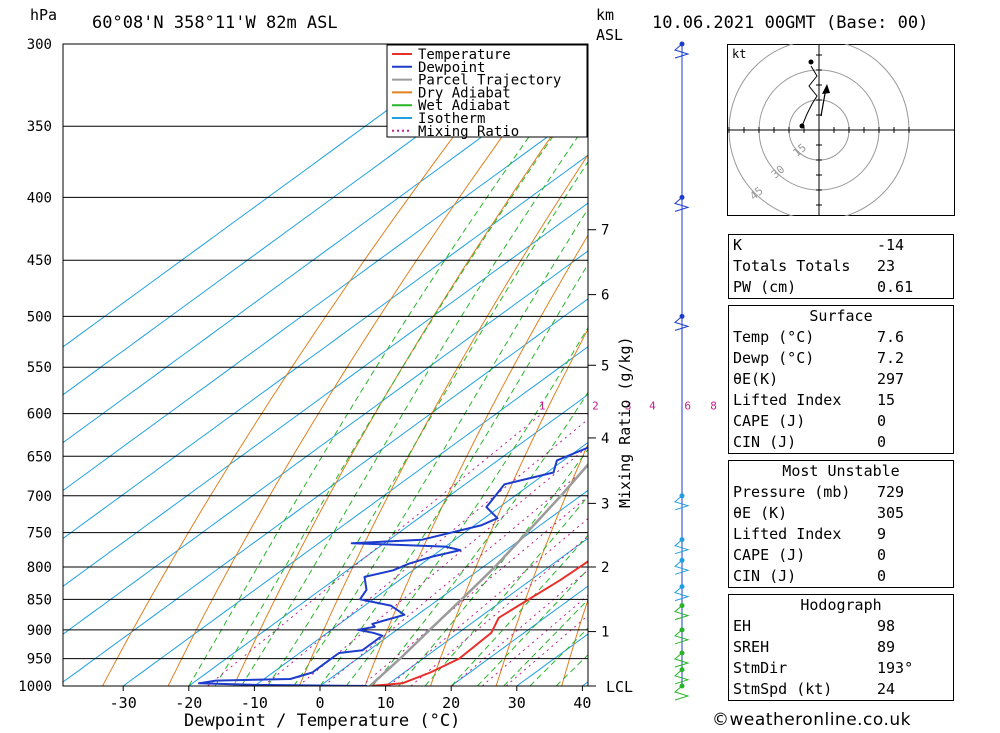  What do you see at coordinates (188, 703) in the screenshot?
I see `x-tick-label: -20` at bounding box center [188, 703].